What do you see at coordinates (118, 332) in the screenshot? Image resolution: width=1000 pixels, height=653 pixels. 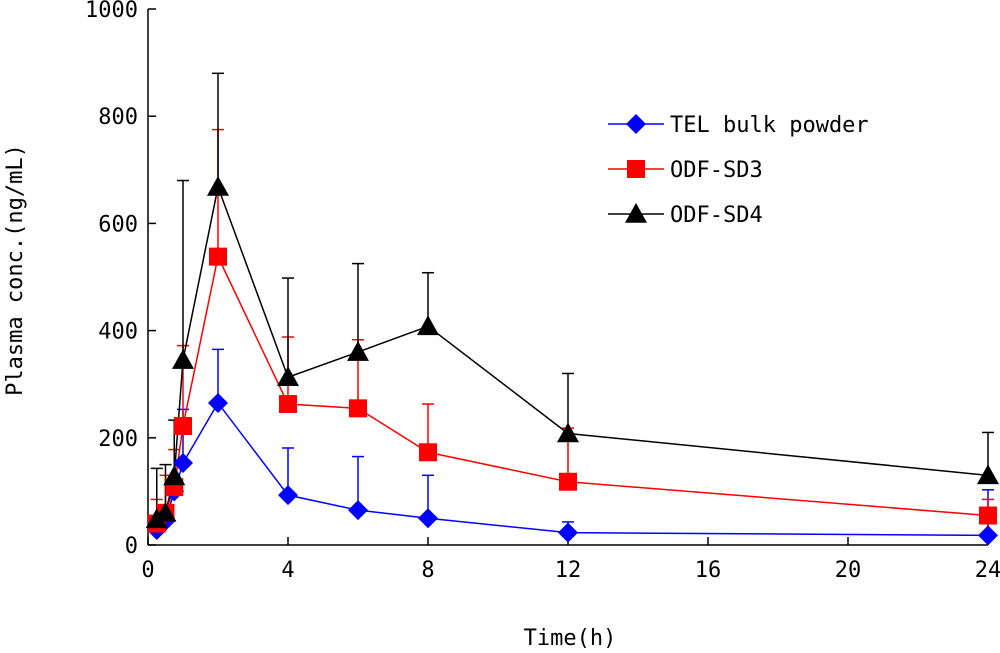 I see `y-tick-label: 400` at bounding box center [118, 332].